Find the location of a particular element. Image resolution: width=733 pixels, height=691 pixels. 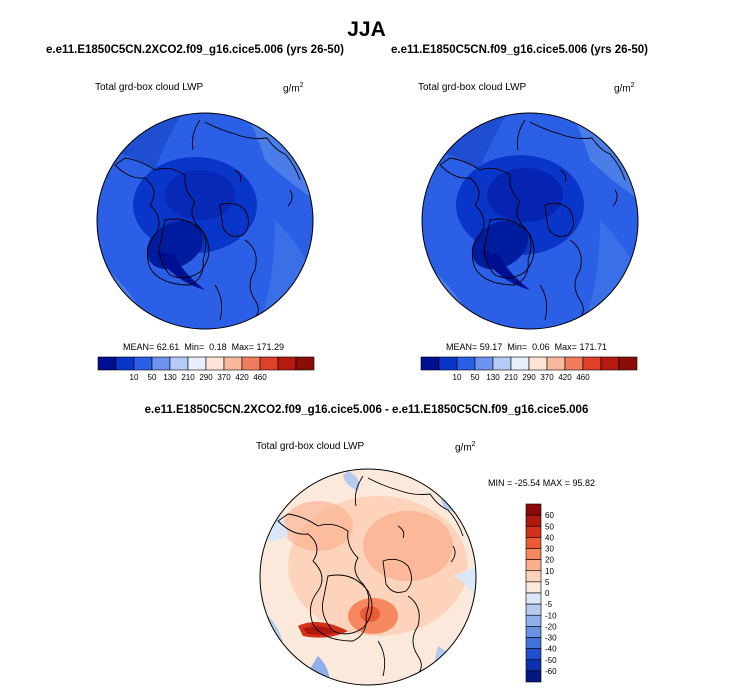

colorbar-tick-label: 30 is located at coordinates (549, 549).